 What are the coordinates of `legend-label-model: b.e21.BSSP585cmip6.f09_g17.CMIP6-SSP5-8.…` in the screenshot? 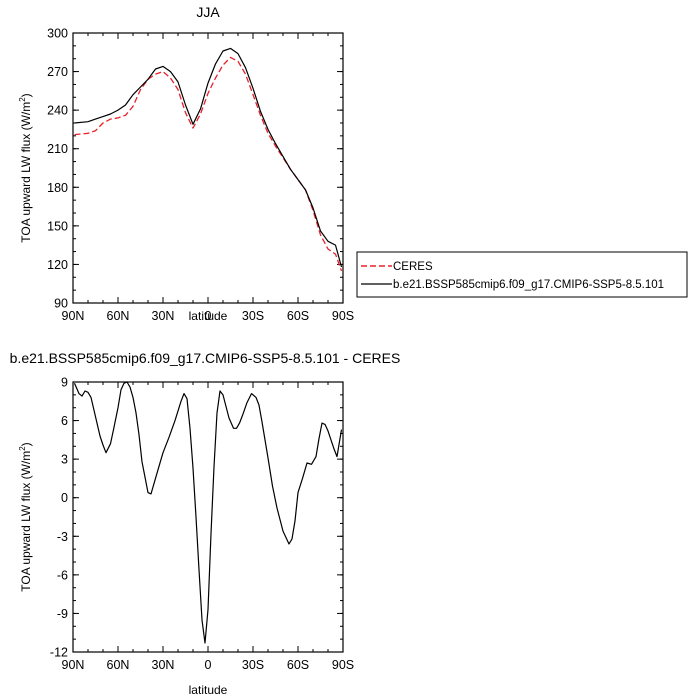 It's located at (528, 285).